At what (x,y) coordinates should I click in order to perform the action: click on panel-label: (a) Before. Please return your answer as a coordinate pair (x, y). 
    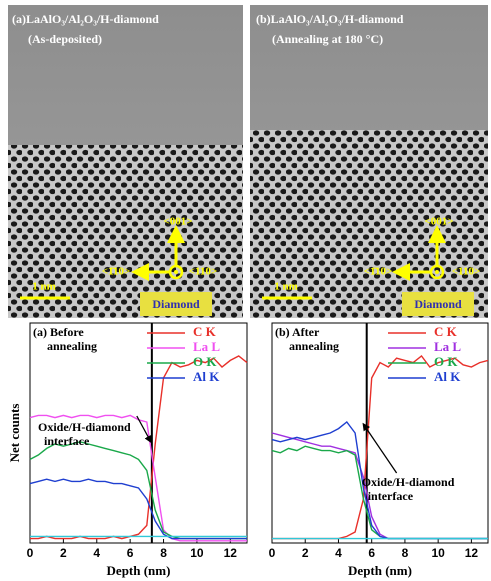
    Looking at the image, I should click on (58, 332).